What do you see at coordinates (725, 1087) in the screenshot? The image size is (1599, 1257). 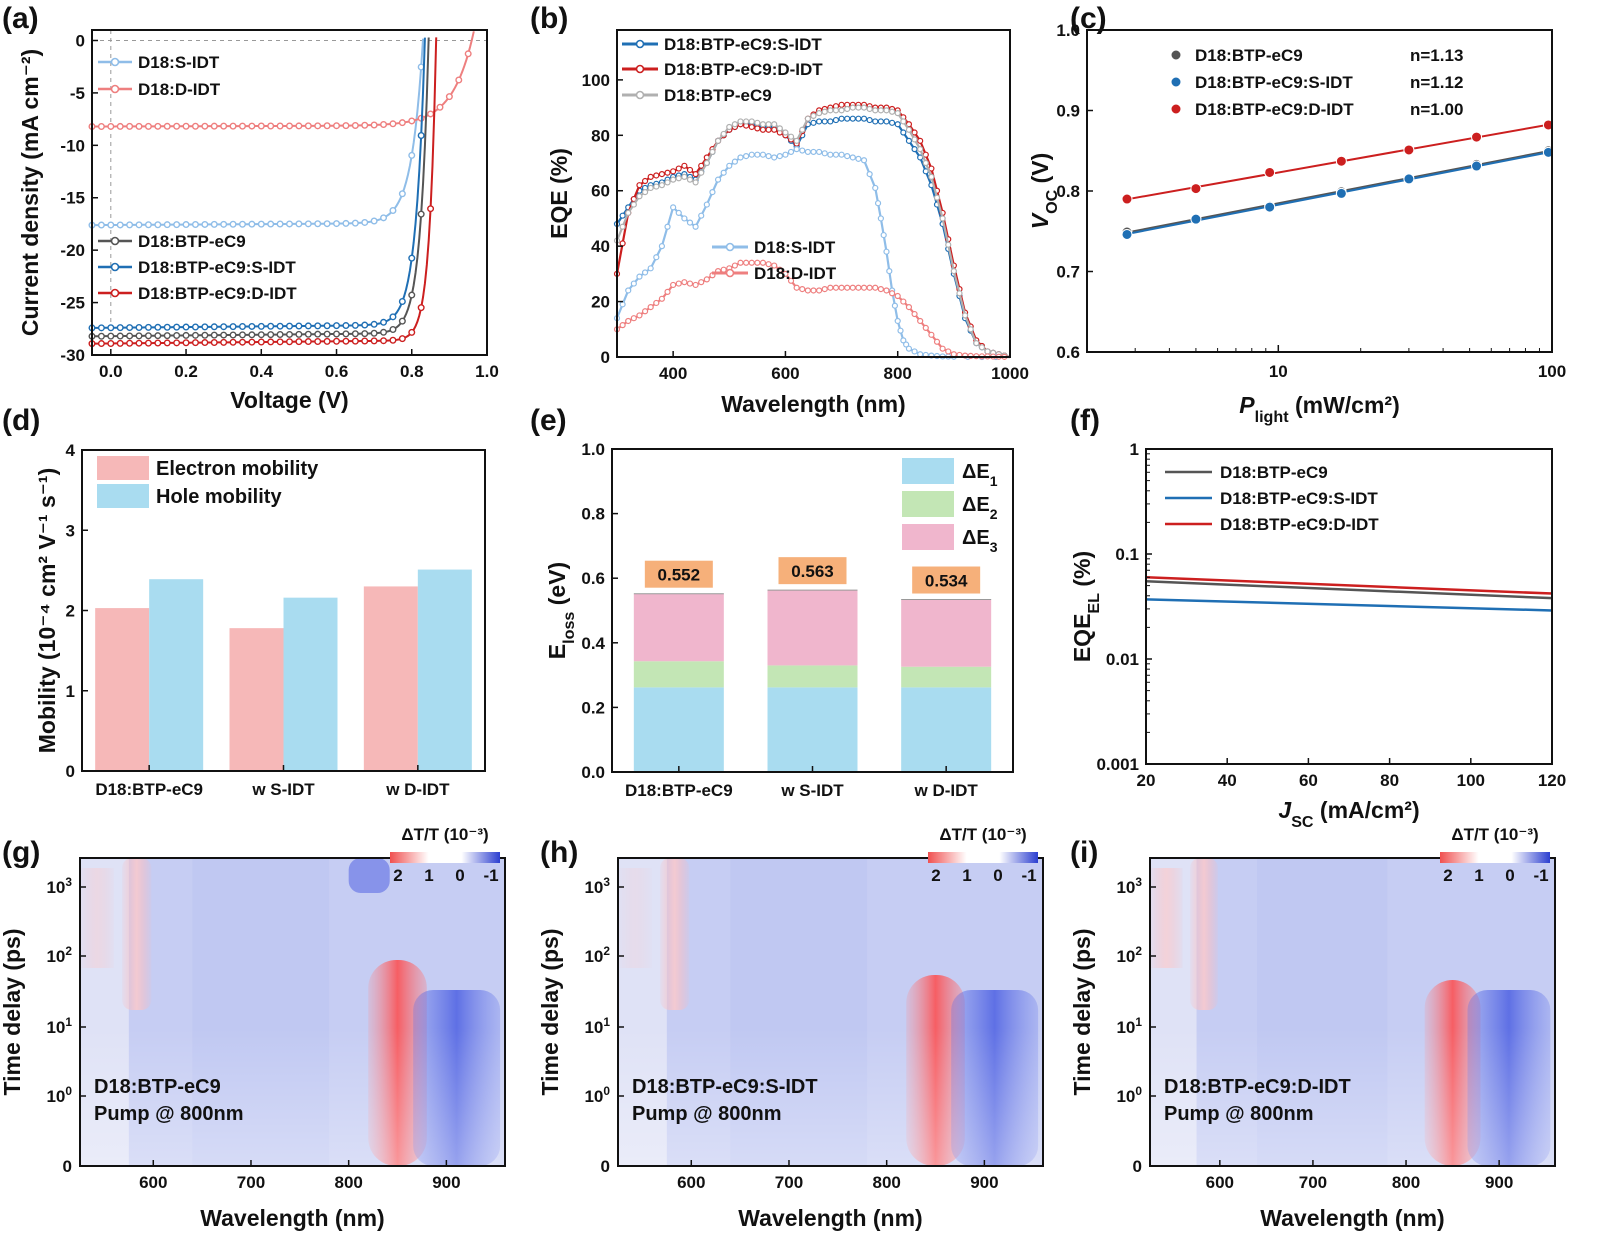 I see `sample-label: D18:BTP-eC9:S-IDT` at bounding box center [725, 1087].